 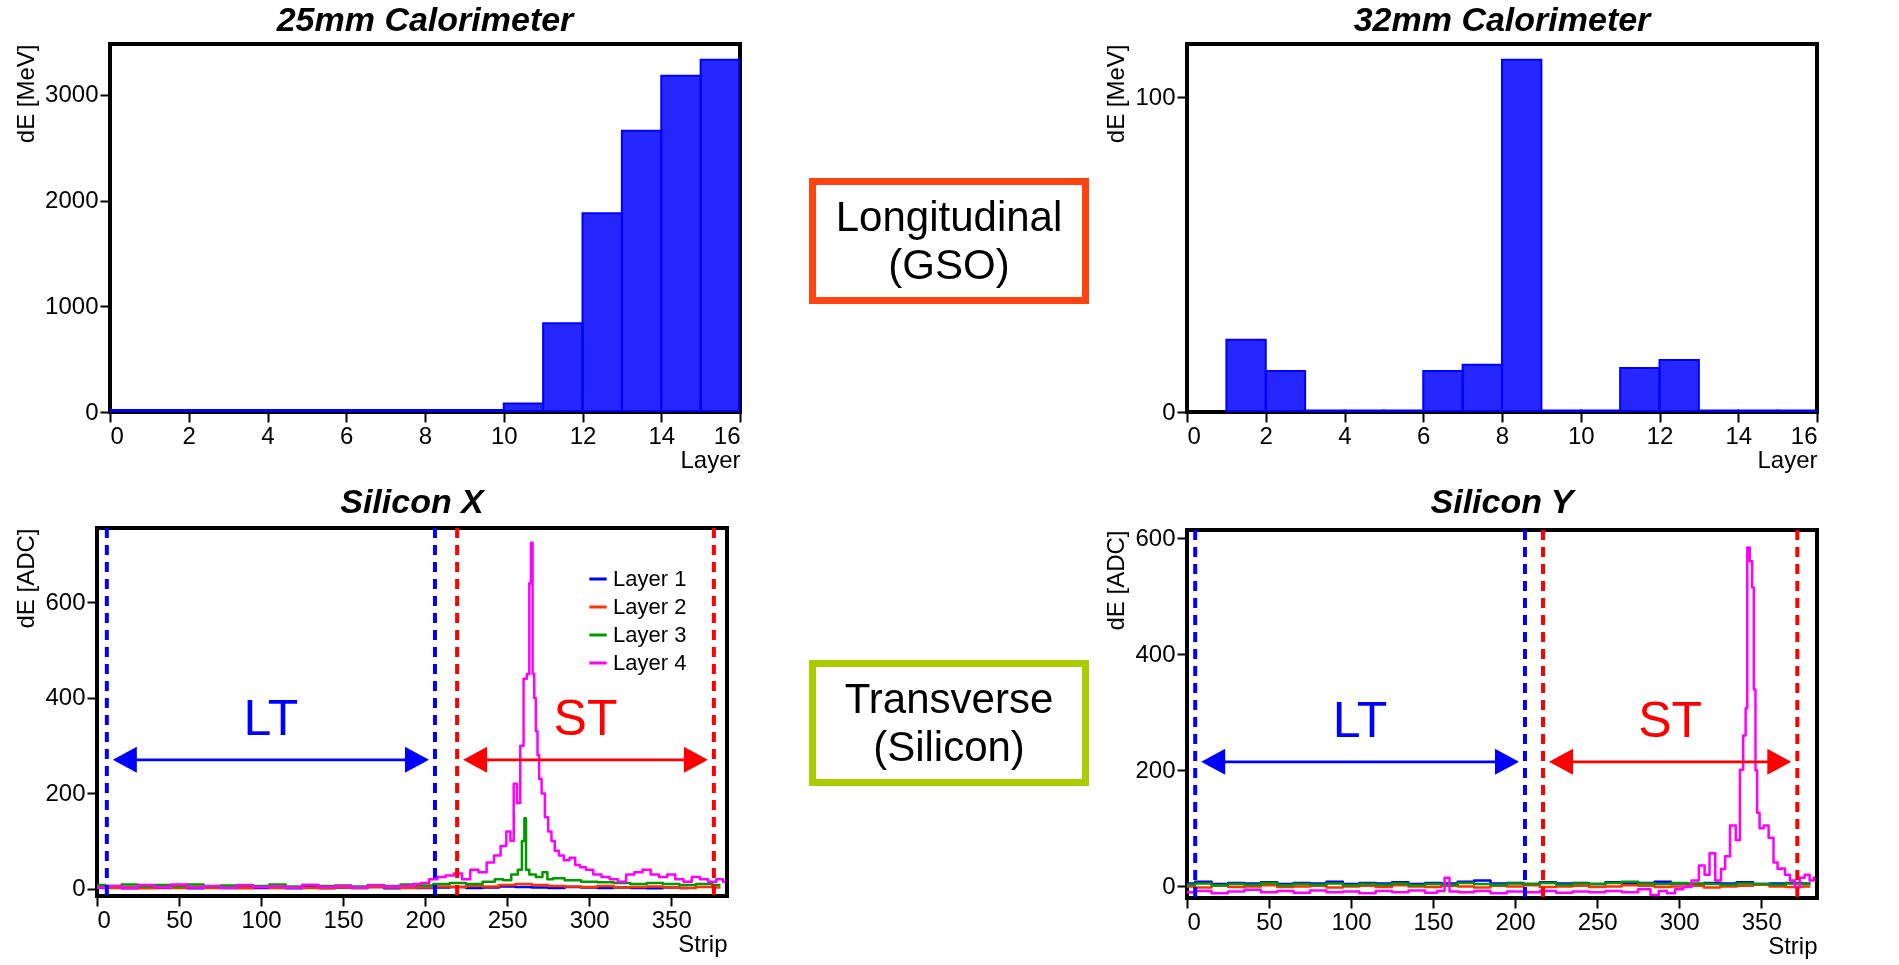 I want to click on text-box: Longitudinal (GSO), so click(x=949, y=241).